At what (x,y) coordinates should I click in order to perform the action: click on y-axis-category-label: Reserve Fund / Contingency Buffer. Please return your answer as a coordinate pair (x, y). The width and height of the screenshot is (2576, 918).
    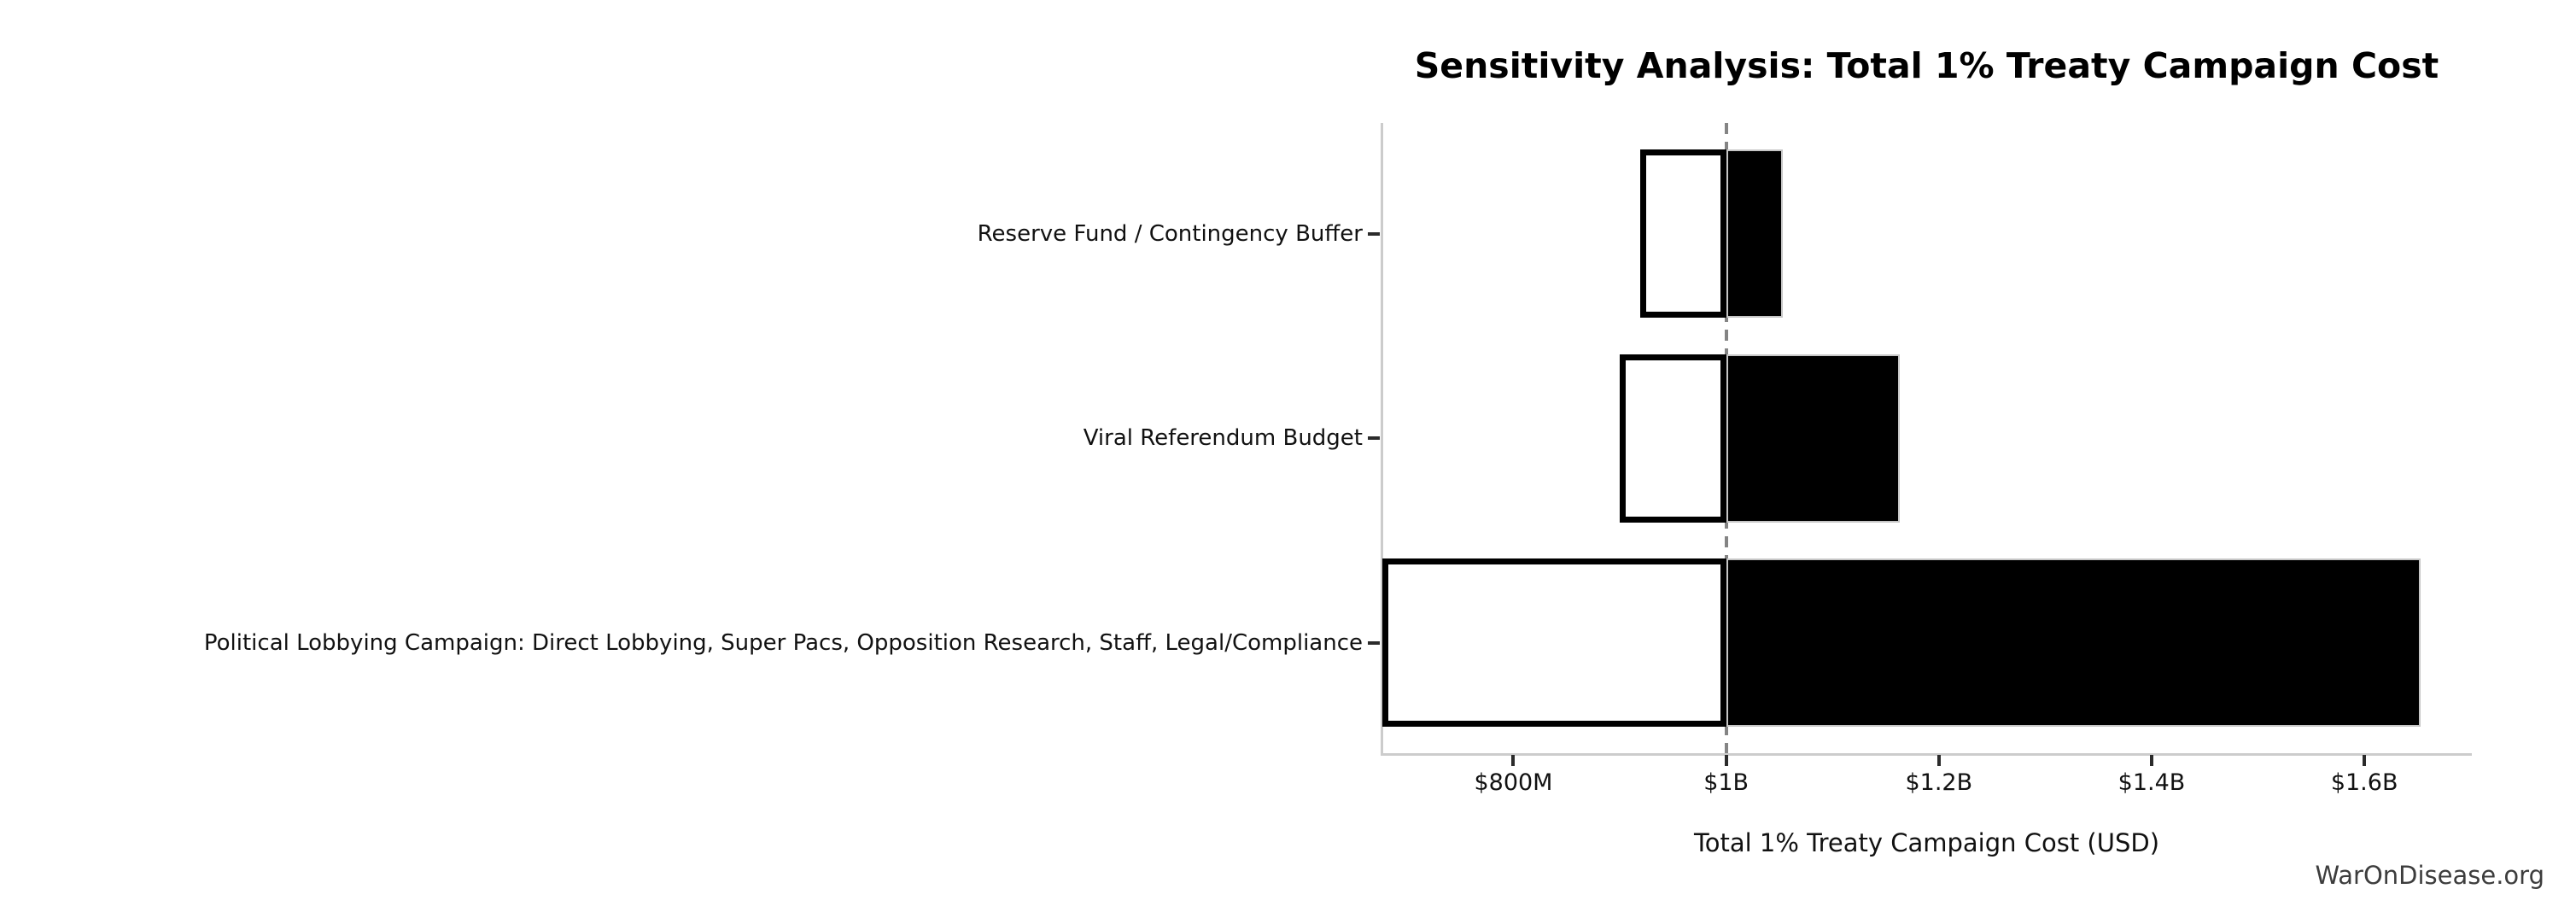
    Looking at the image, I should click on (1170, 233).